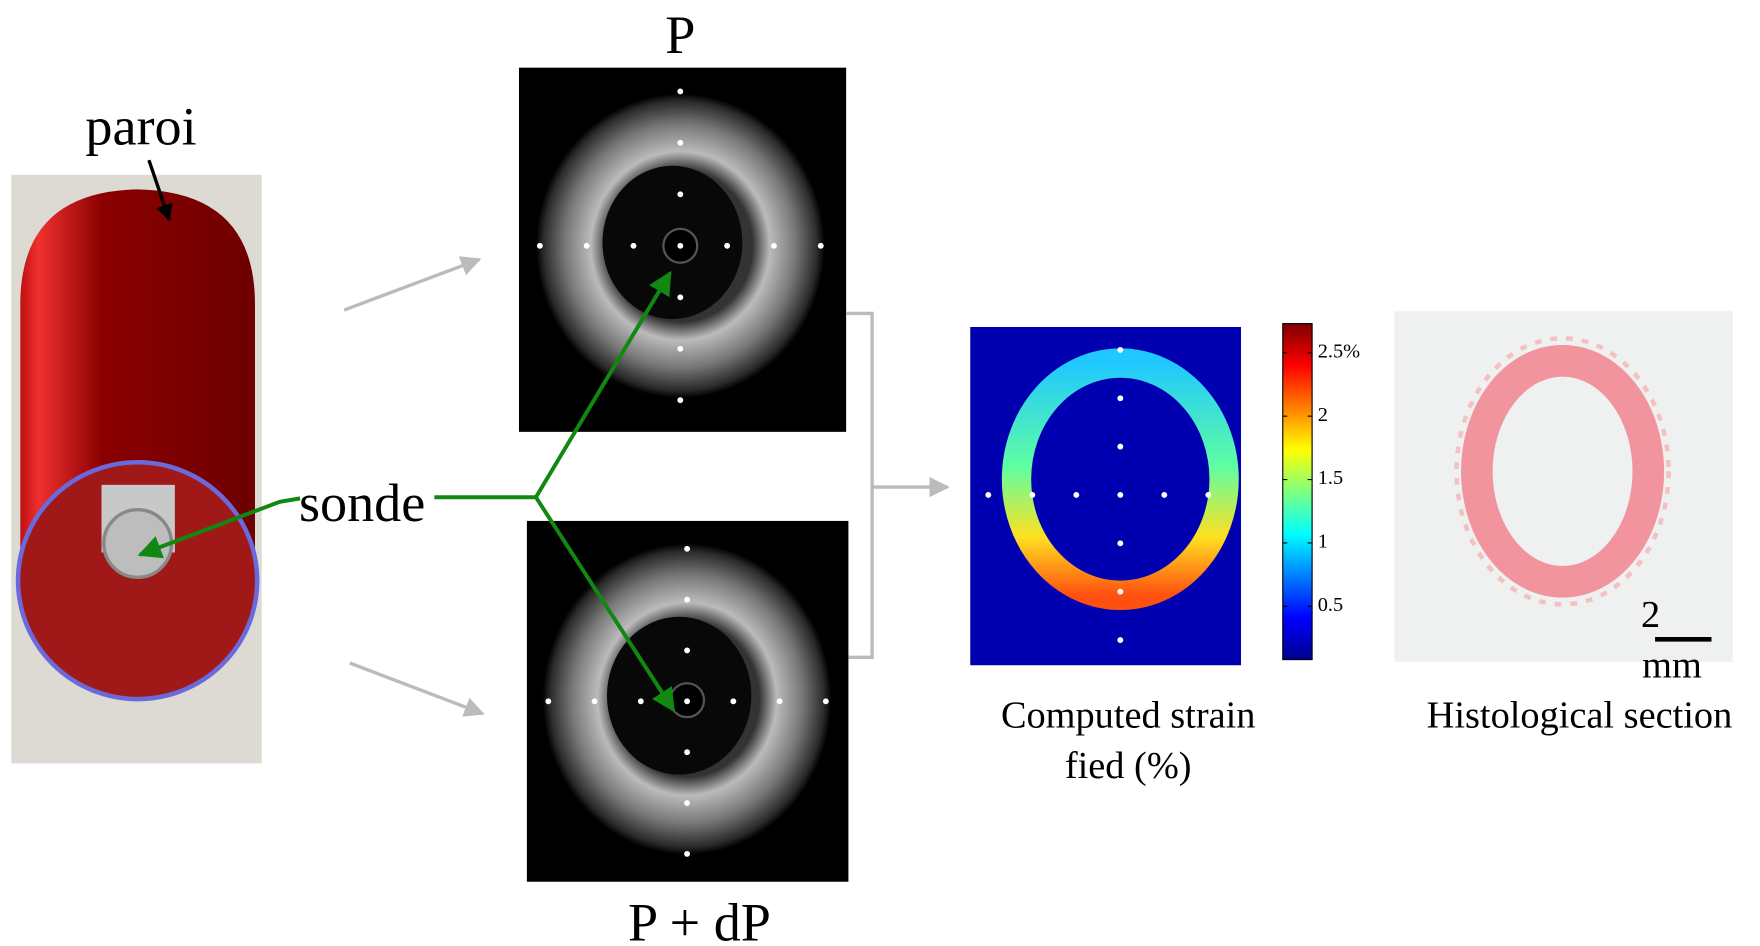 Image resolution: width=1760 pixels, height=946 pixels. I want to click on histology-caption: Histological section, so click(1580, 715).